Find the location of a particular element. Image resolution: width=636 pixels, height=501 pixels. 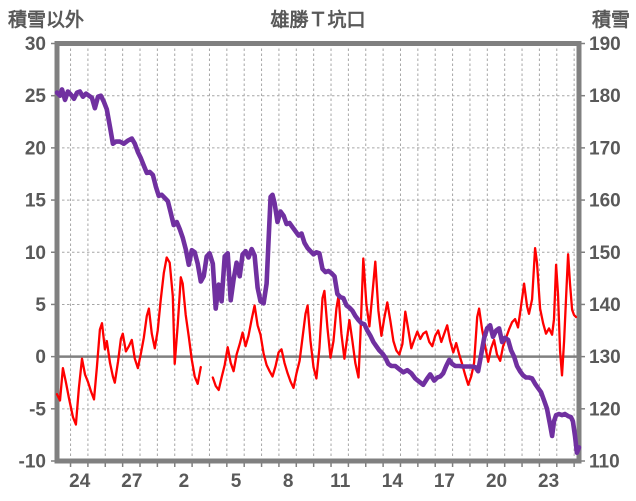

left-axis-tick-label: -5 is located at coordinates (37, 409).